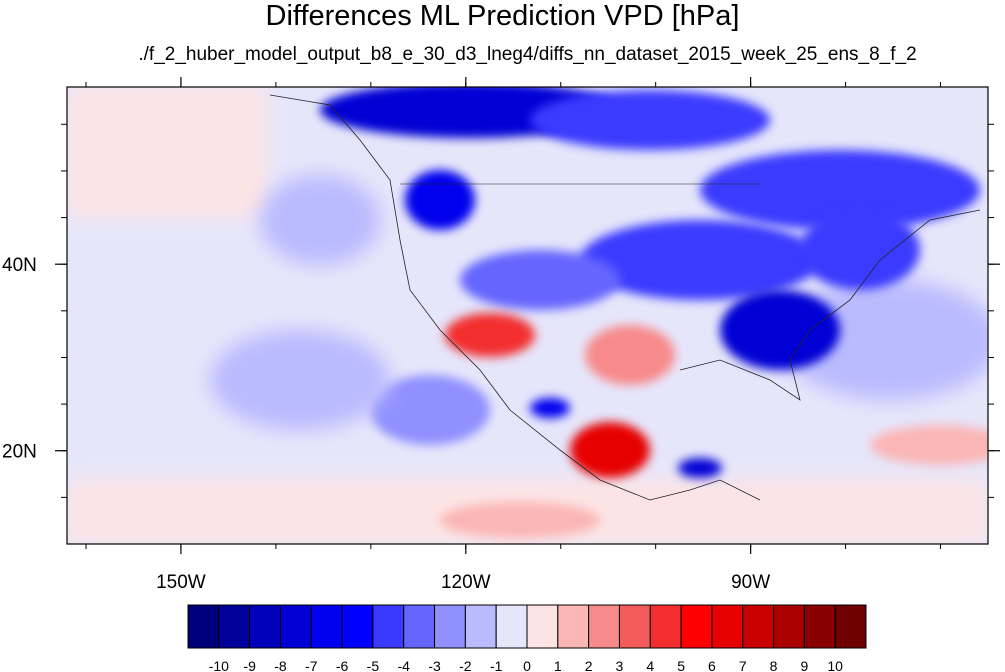 Image resolution: width=1005 pixels, height=672 pixels. I want to click on colorbar-label: 10, so click(835, 665).